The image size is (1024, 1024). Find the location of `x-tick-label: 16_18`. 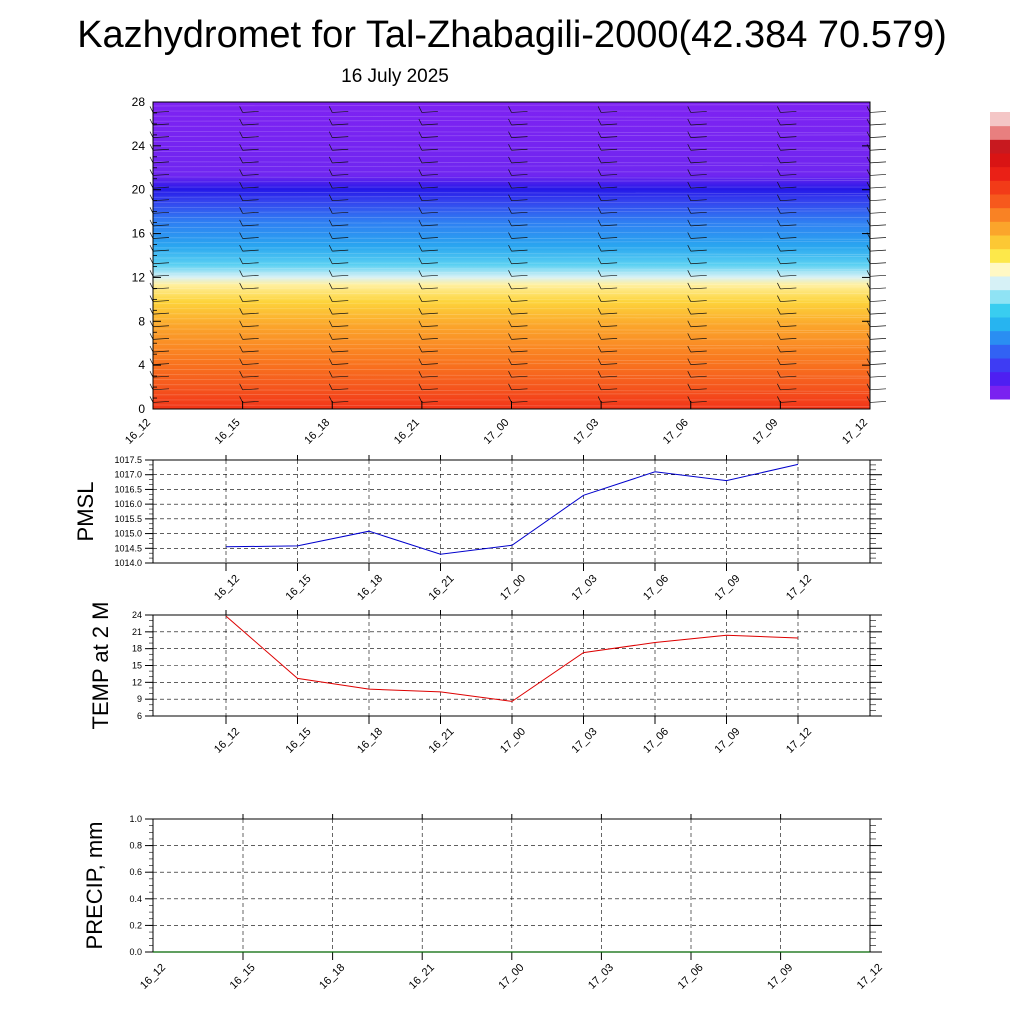

x-tick-label: 16_18 is located at coordinates (370, 588).